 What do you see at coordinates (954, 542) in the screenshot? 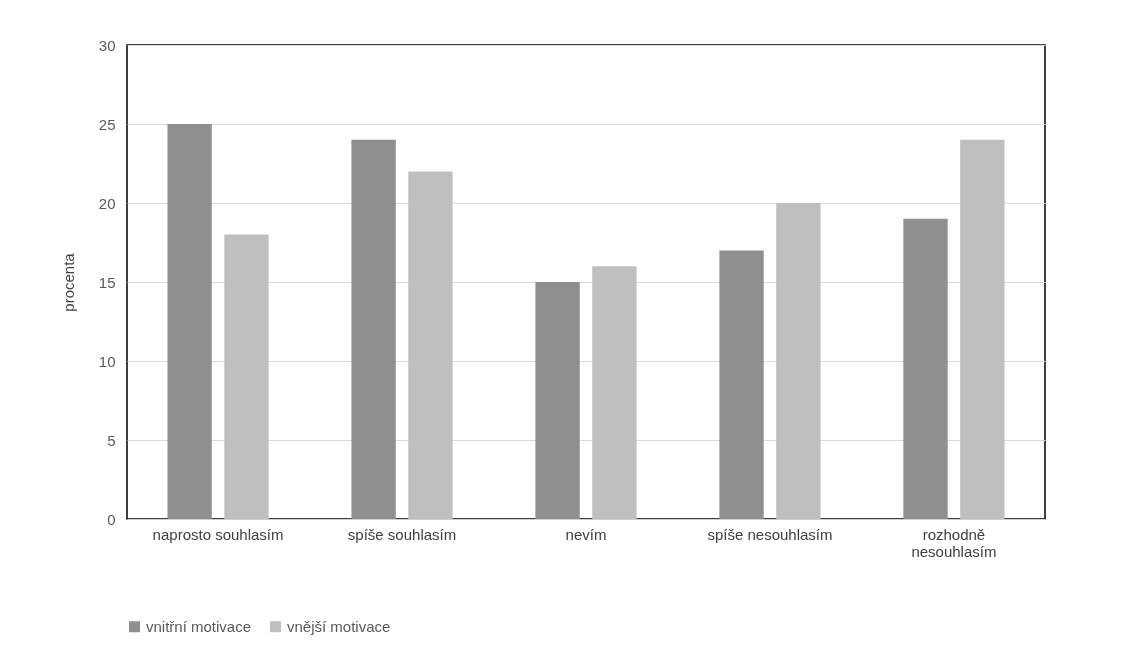
I see `x-tick-label: rozhodně nesouhlasím` at bounding box center [954, 542].